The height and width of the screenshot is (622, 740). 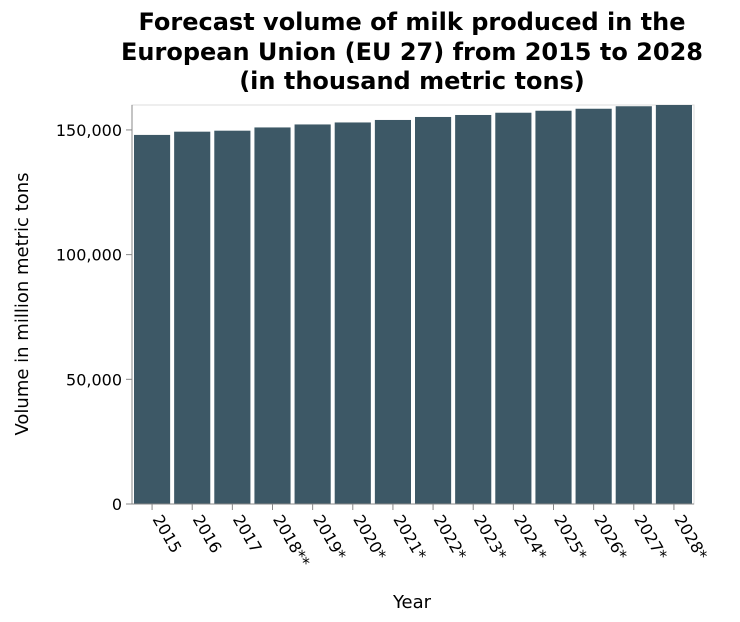 What do you see at coordinates (272, 315) in the screenshot?
I see `bar-2018` at bounding box center [272, 315].